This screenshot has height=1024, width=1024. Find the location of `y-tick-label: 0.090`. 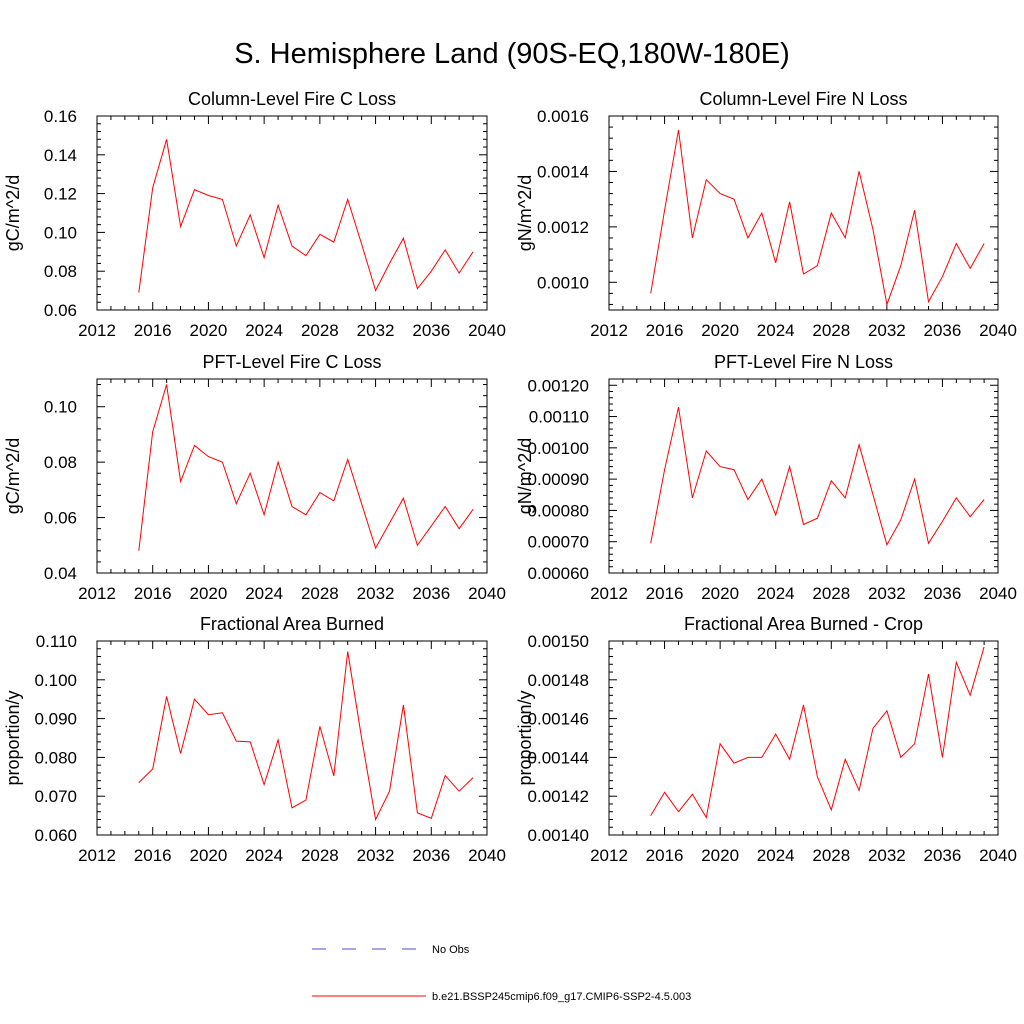

y-tick-label: 0.090 is located at coordinates (55, 719).